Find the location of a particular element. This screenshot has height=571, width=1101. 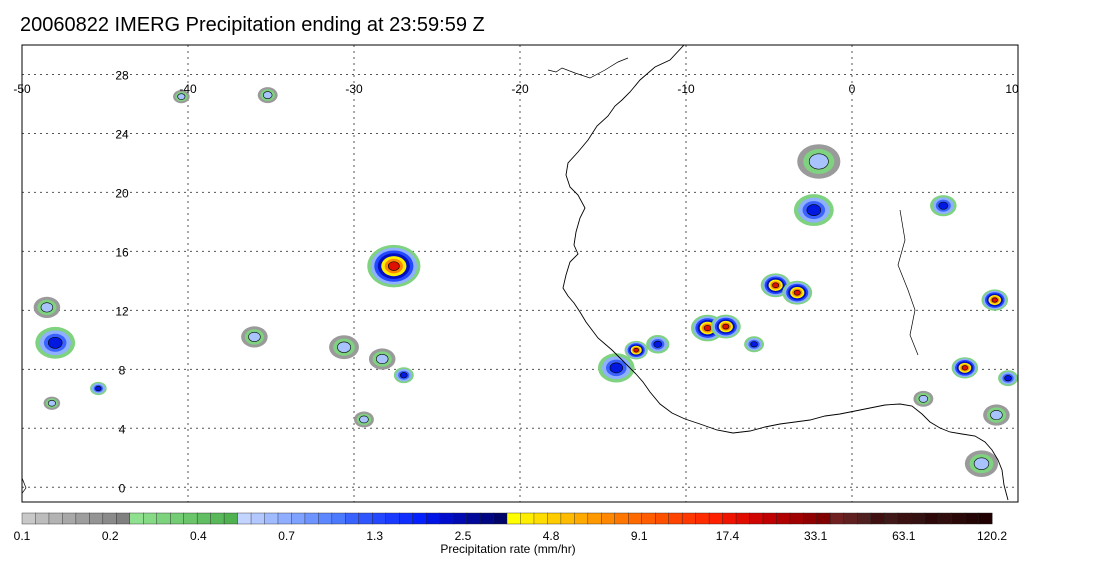

longitude-labels: -50 -40 -30 -20 -10 0 10 is located at coordinates (516, 89).